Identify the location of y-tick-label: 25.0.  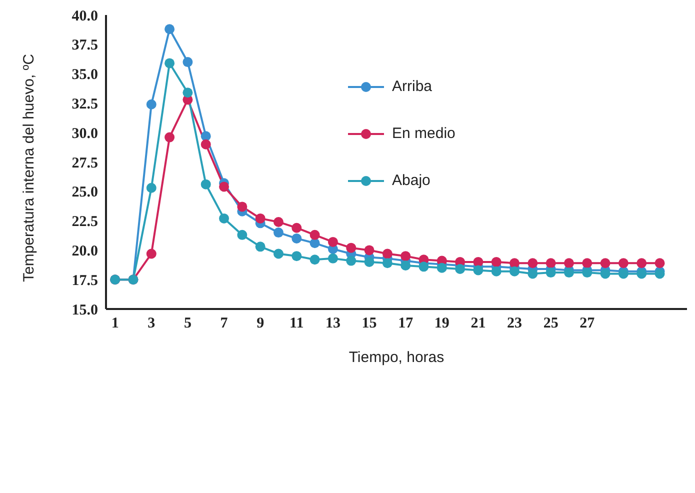
(85, 192).